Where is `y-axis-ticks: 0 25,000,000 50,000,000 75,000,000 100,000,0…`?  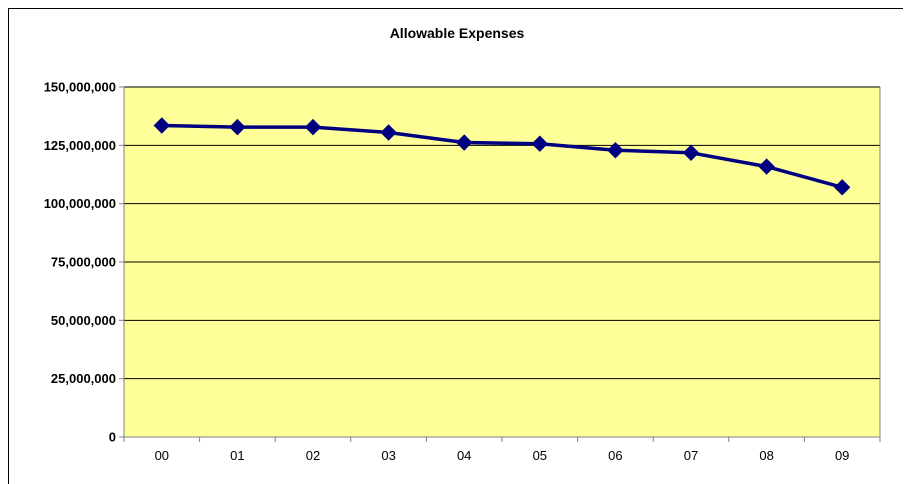 y-axis-ticks: 0 25,000,000 50,000,000 75,000,000 100,000,0… is located at coordinates (84, 262).